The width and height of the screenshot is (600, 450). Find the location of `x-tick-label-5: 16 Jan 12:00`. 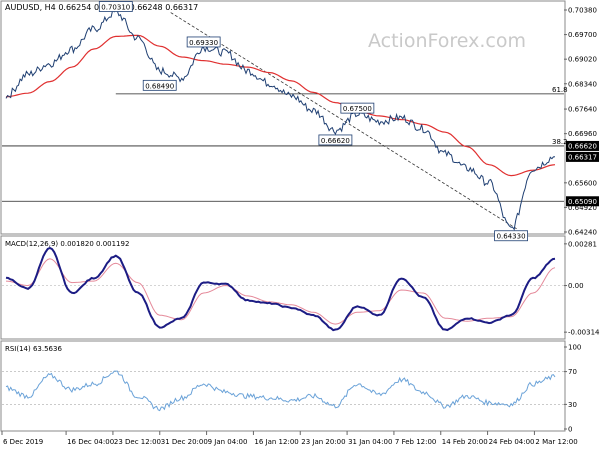

x-tick-label-5: 16 Jan 12:00 is located at coordinates (276, 442).